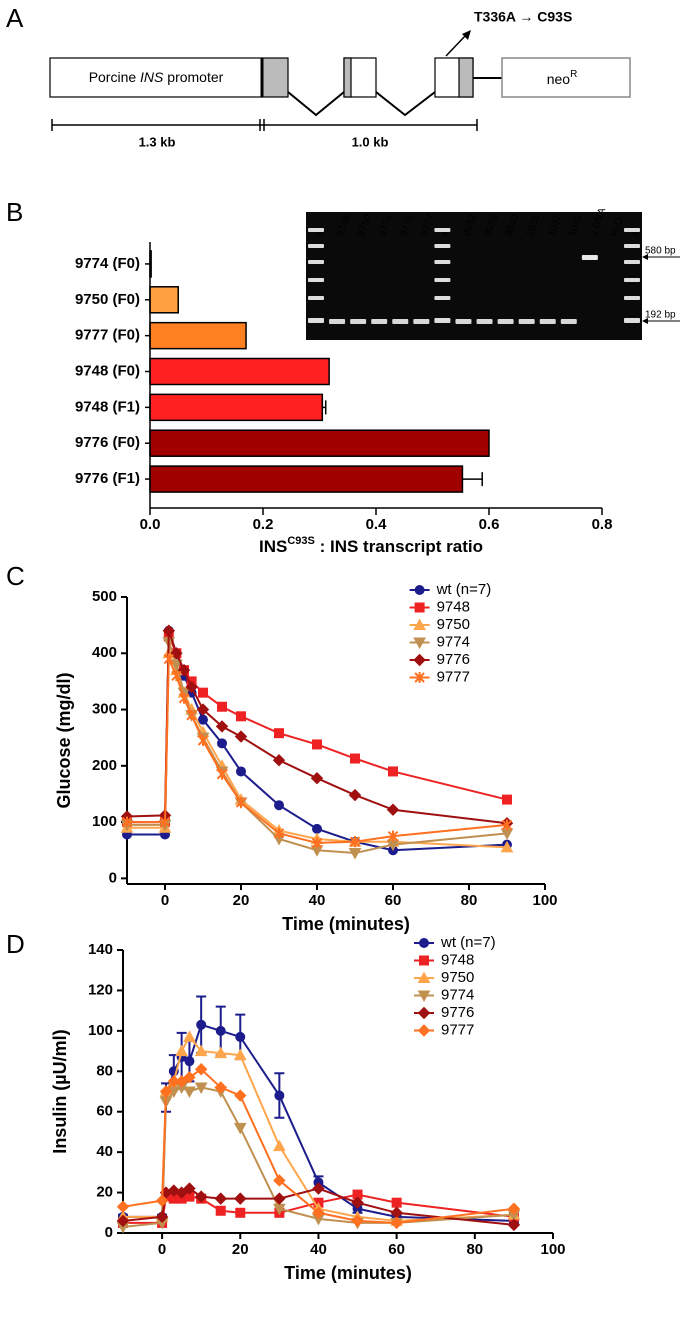  What do you see at coordinates (104, 765) in the screenshot?
I see `y-tick-label: 200` at bounding box center [104, 765].